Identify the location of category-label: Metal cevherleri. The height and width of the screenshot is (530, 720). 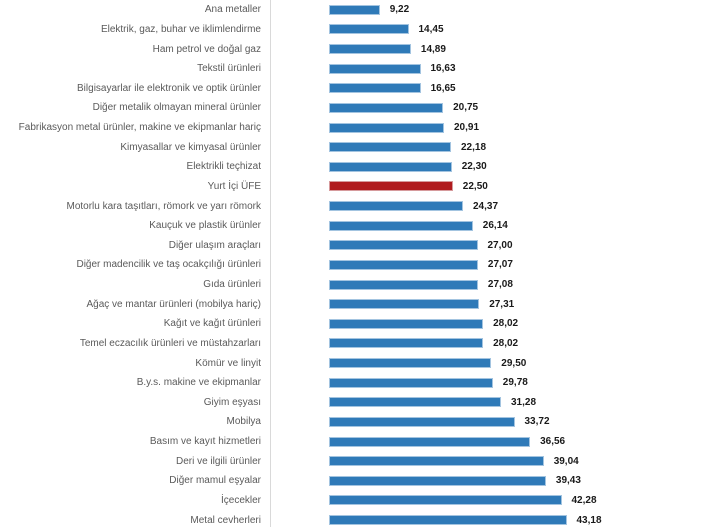
(225, 520).